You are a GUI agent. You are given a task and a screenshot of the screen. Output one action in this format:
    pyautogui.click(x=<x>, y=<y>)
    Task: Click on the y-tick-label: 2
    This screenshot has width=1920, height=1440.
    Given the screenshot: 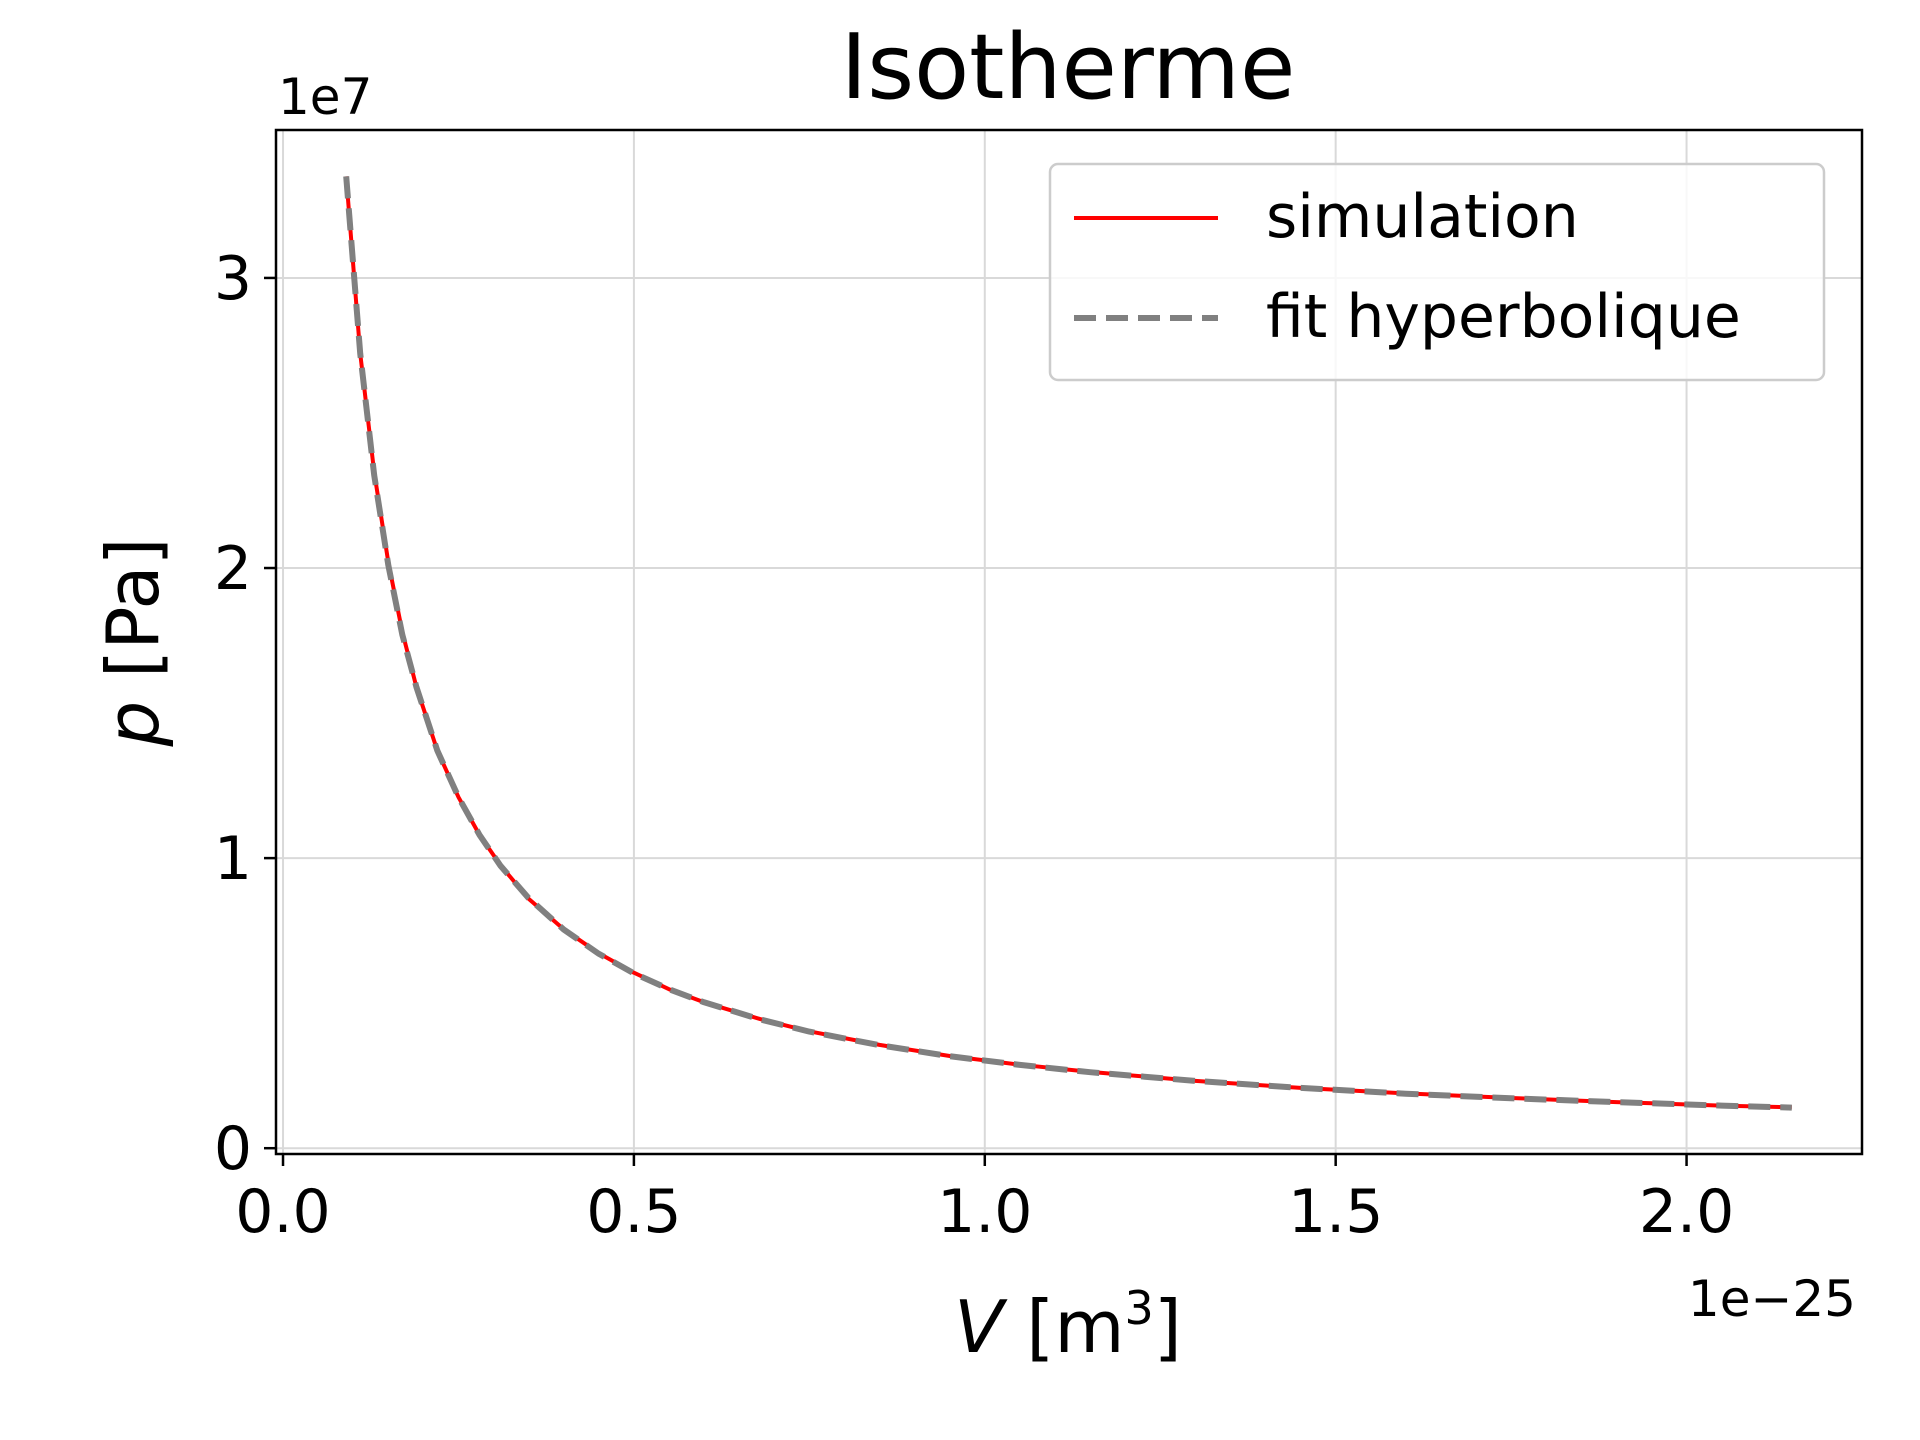 What is the action you would take?
    pyautogui.click(x=233, y=569)
    